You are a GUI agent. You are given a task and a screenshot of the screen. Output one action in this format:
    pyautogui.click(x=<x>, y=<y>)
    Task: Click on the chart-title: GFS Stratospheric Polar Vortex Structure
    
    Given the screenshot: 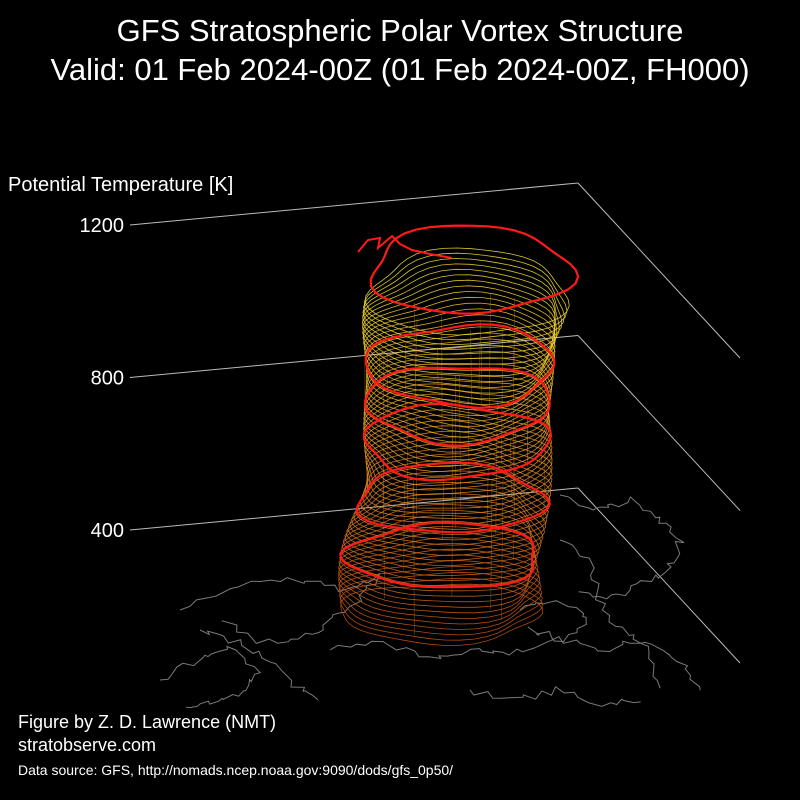 What is the action you would take?
    pyautogui.click(x=400, y=30)
    